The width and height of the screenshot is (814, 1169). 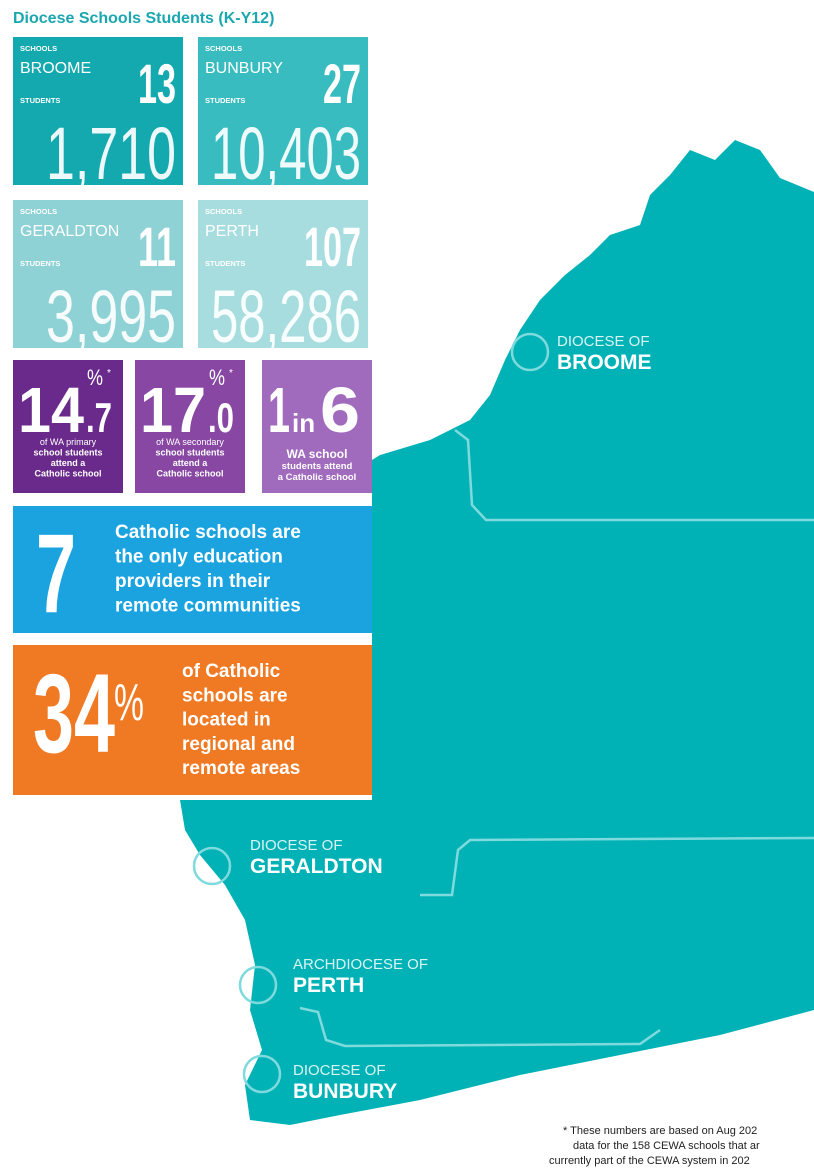 I want to click on footnote: data for the 158 CEWA schools that ar, so click(x=666, y=1146).